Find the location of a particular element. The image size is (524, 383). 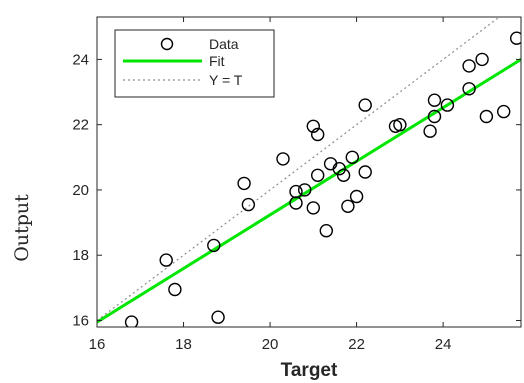

y-tick-label: 22 is located at coordinates (80, 125).